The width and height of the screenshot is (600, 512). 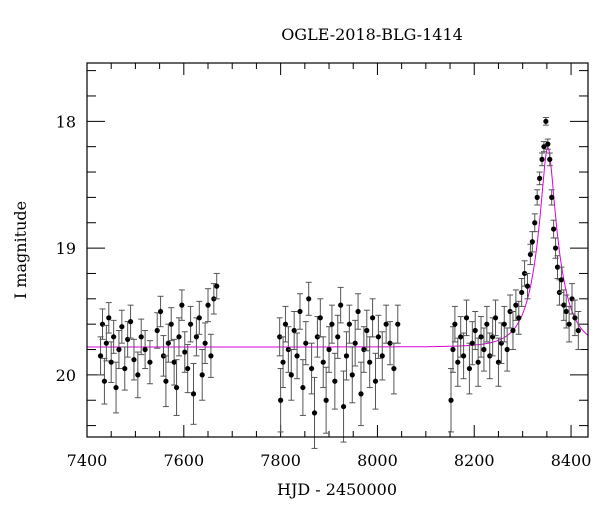 I want to click on x-tick-label: 8200, so click(x=474, y=460).